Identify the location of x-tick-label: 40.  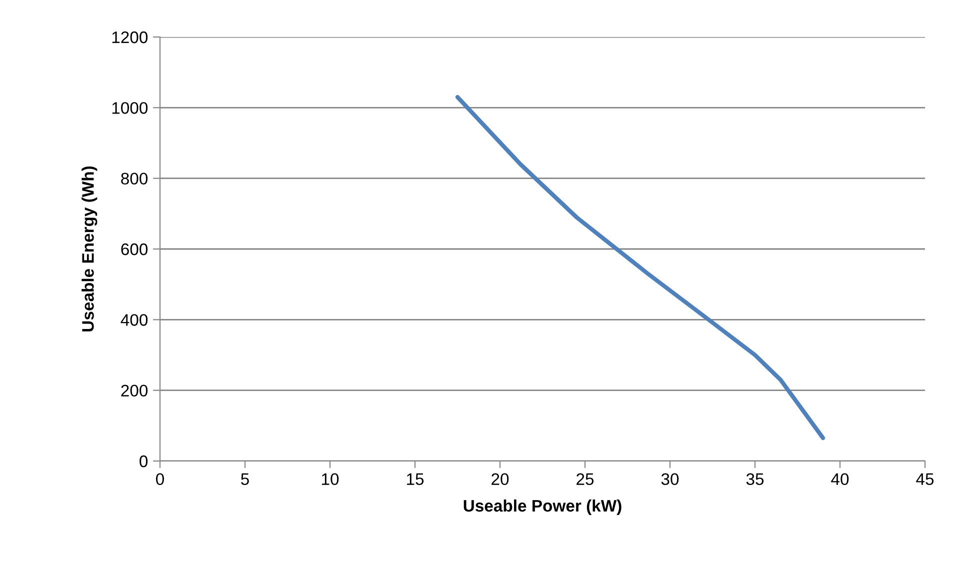
(840, 479).